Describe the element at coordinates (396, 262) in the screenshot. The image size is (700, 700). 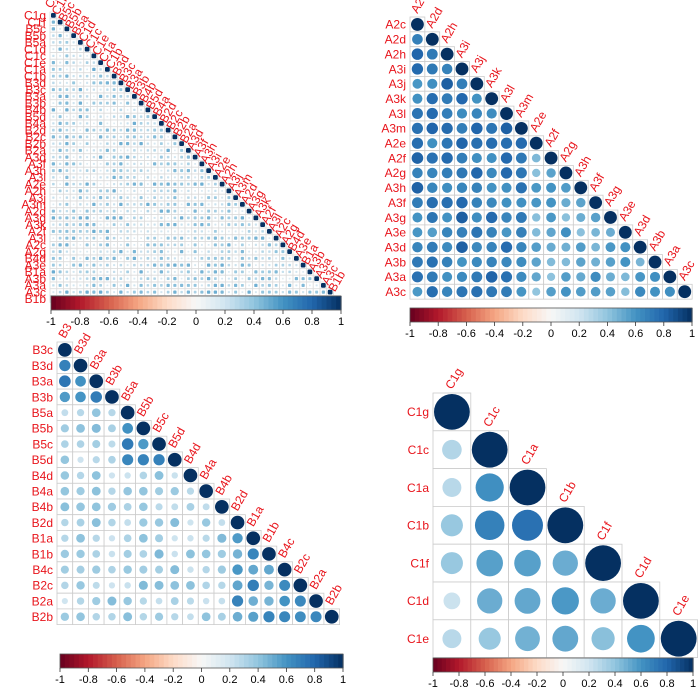
I see `row-label: A3b` at that location.